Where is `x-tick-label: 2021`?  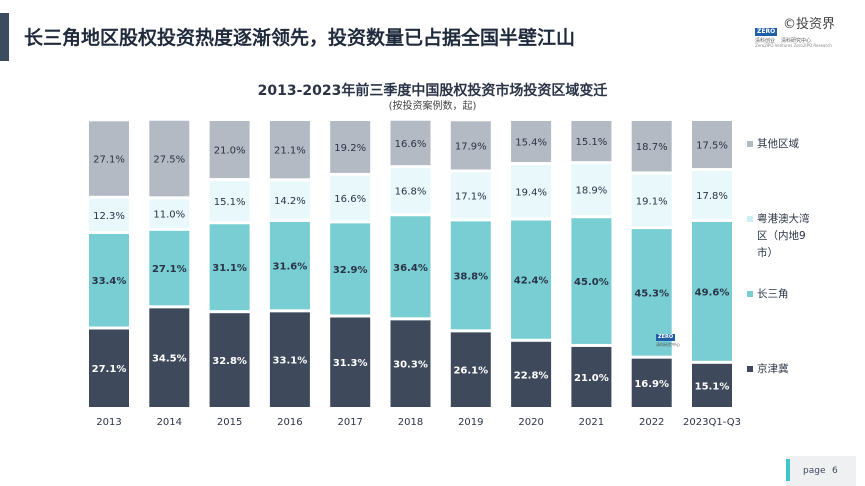 x-tick-label: 2021 is located at coordinates (591, 422).